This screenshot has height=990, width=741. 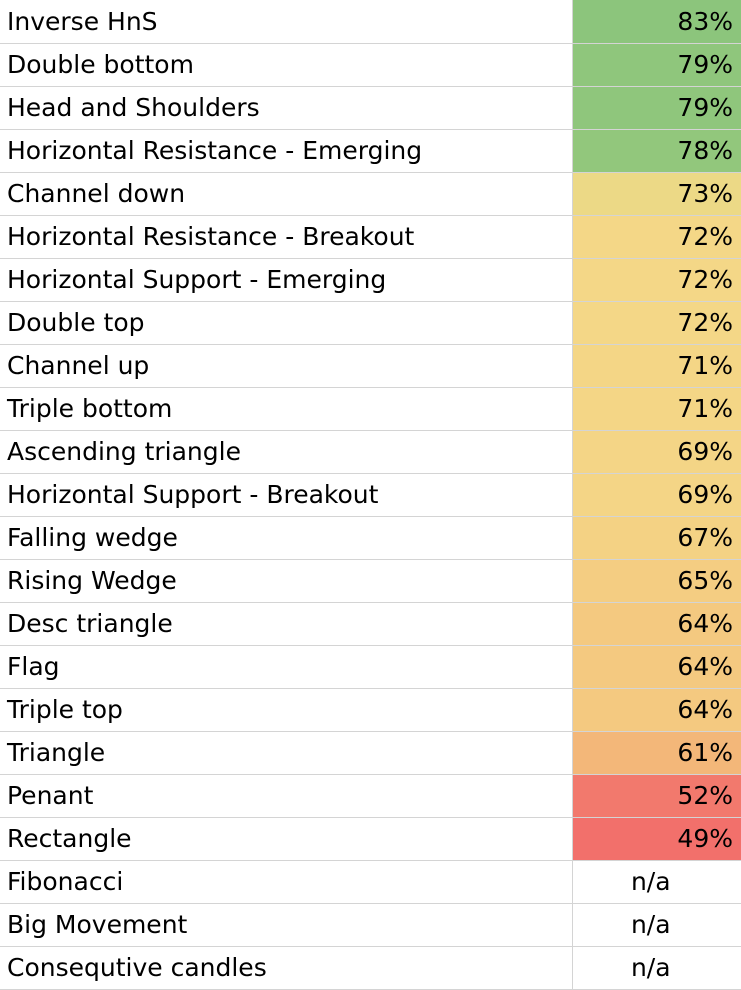 What do you see at coordinates (656, 22) in the screenshot?
I see `success-rate-cell: 83%` at bounding box center [656, 22].